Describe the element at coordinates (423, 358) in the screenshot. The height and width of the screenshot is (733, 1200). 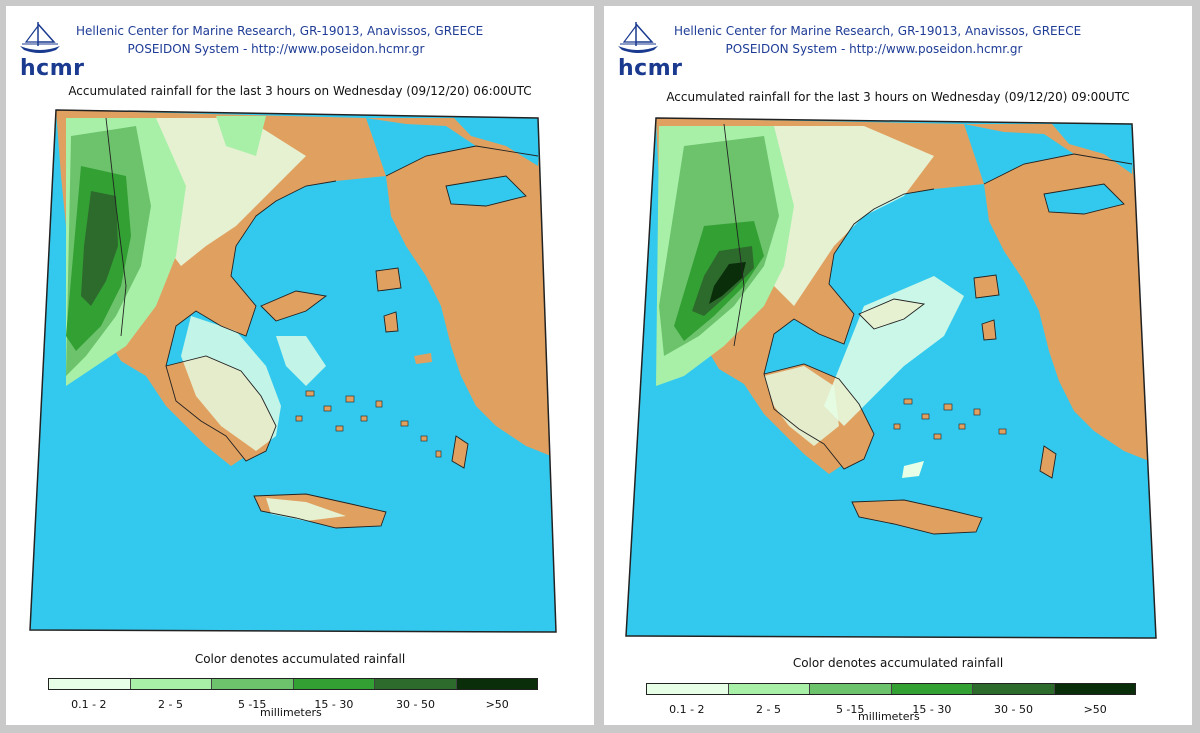
I see `land-samos` at that location.